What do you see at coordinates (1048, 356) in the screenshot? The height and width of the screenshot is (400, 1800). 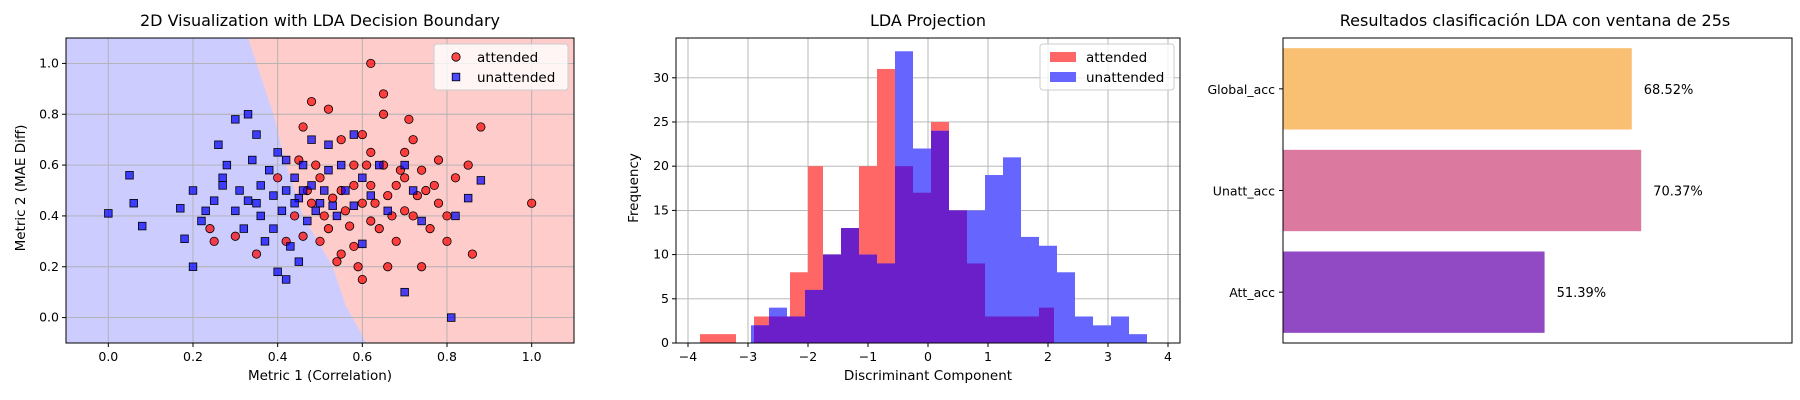 I see `x-tick-label: 2` at bounding box center [1048, 356].